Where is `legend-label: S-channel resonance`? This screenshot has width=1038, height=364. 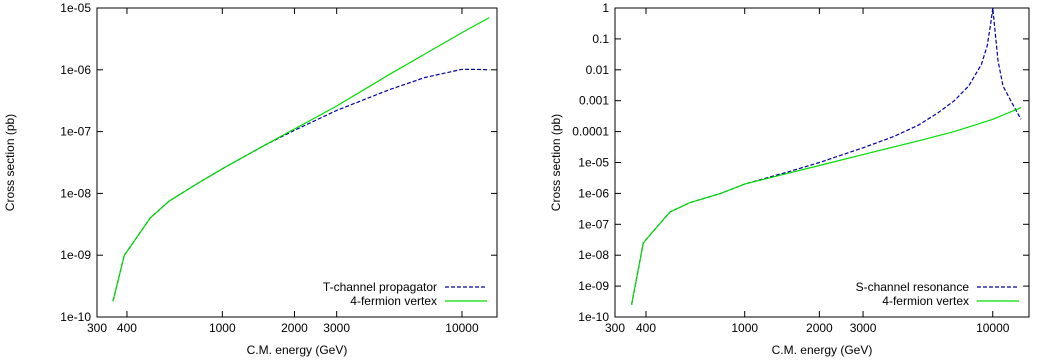 legend-label: S-channel resonance is located at coordinates (913, 287).